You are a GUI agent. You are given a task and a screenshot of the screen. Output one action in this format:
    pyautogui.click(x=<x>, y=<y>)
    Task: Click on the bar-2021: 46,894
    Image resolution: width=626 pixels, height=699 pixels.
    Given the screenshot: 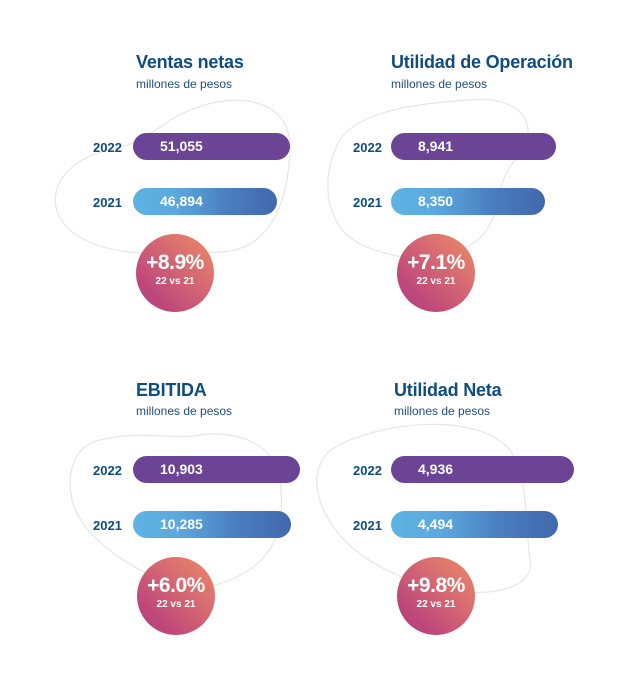 What is the action you would take?
    pyautogui.click(x=205, y=201)
    